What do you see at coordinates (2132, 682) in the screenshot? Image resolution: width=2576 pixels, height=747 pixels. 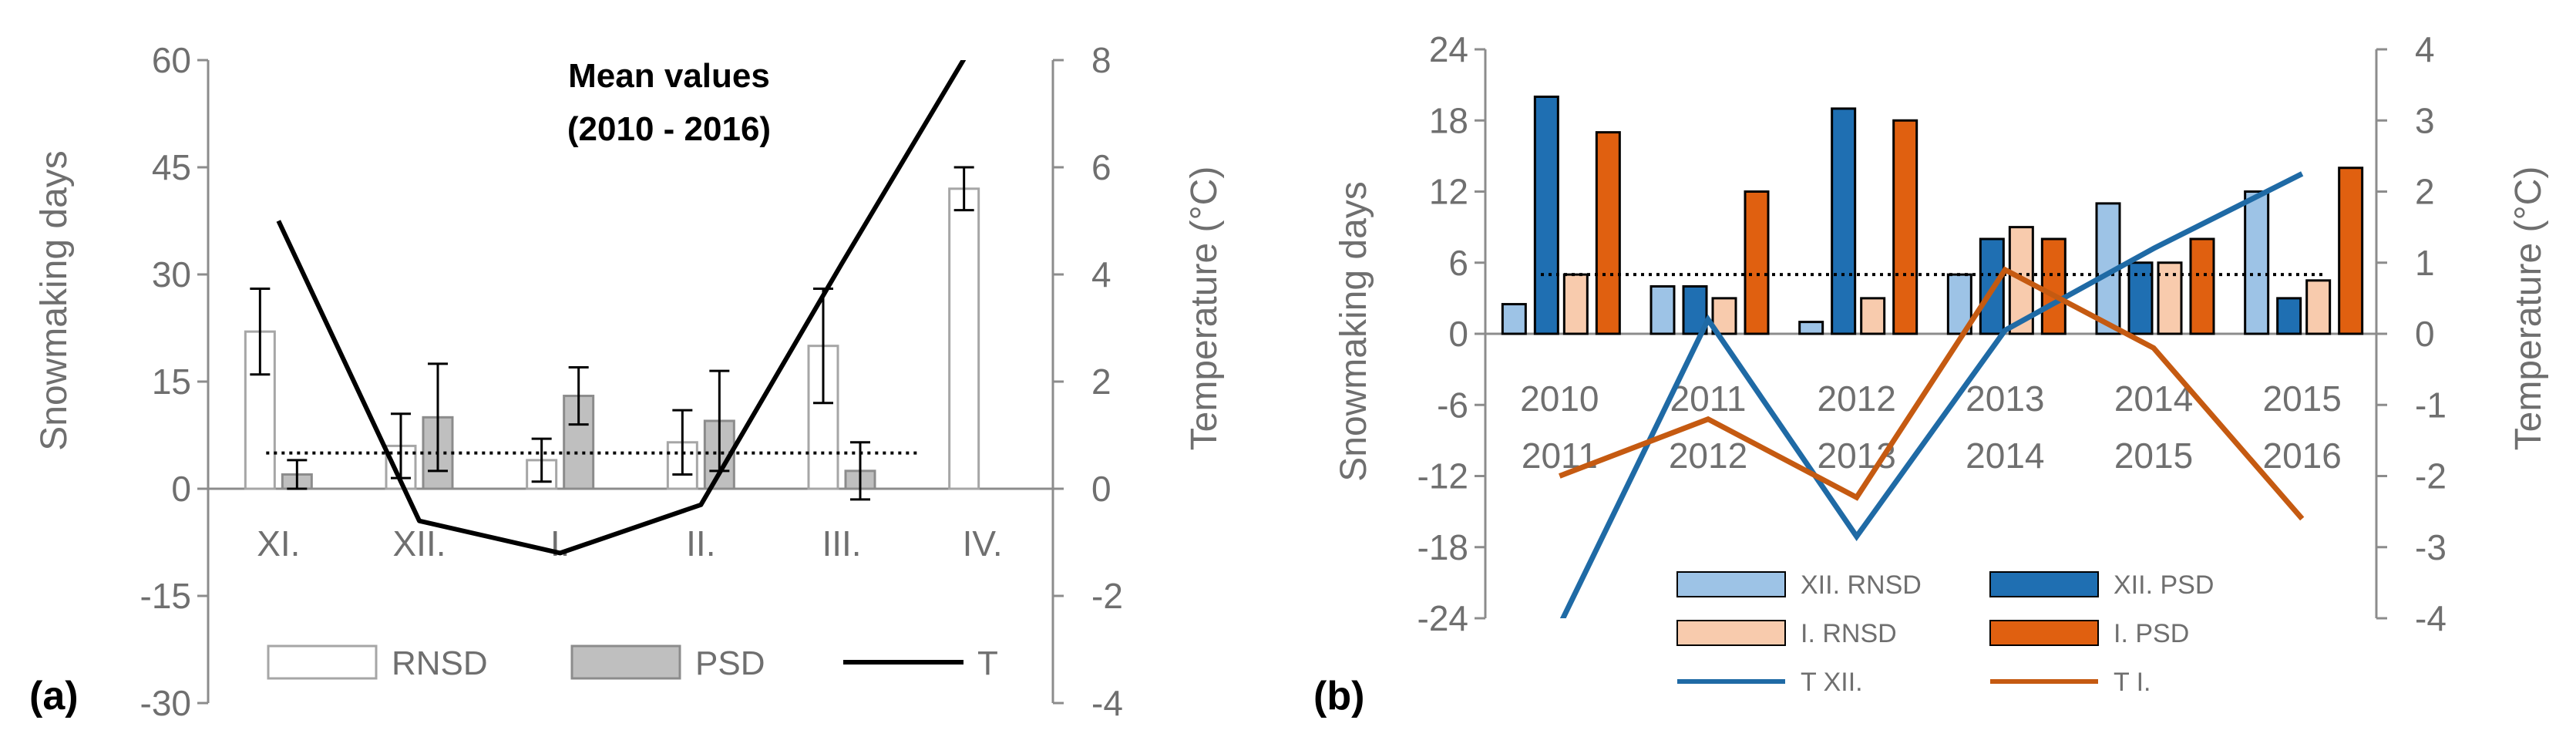 I see `legend-label-t-i: T I.` at bounding box center [2132, 682].